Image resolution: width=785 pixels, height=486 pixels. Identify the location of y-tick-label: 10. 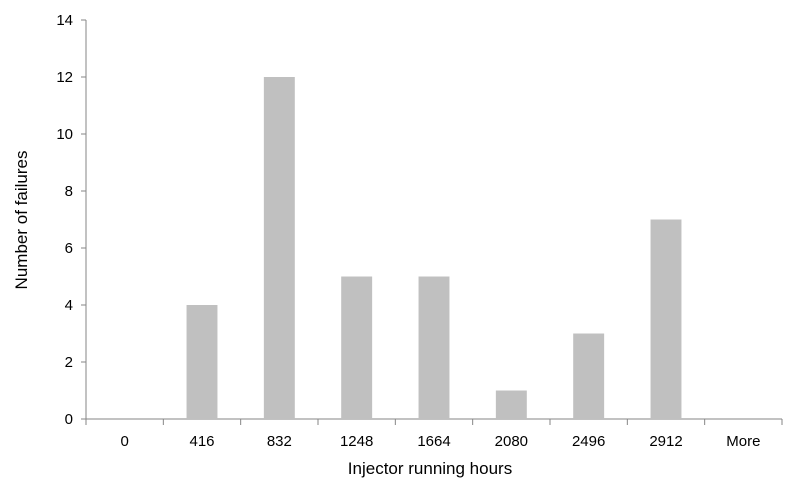
(64, 134).